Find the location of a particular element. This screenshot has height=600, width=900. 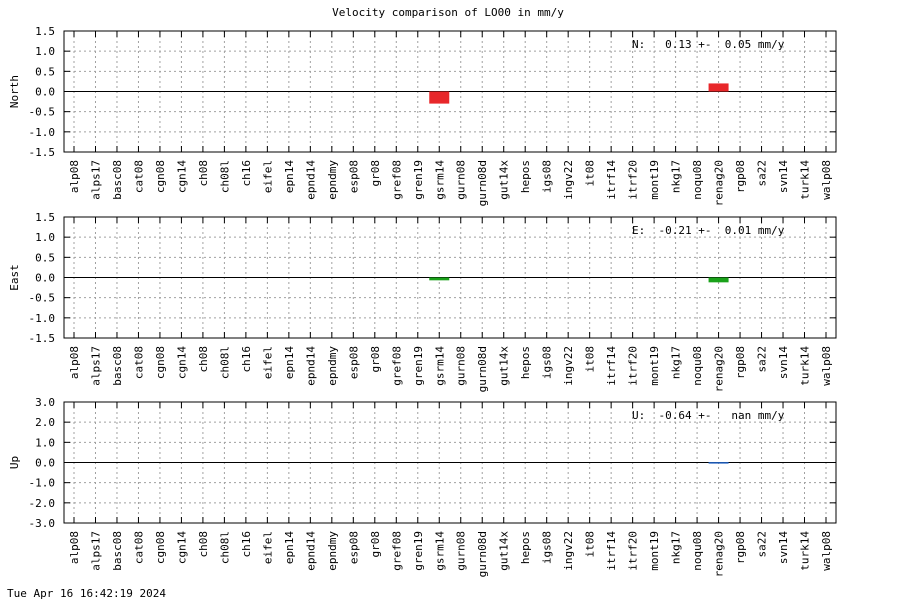

panel-up-ytick-label: 3.0 is located at coordinates (45, 402).